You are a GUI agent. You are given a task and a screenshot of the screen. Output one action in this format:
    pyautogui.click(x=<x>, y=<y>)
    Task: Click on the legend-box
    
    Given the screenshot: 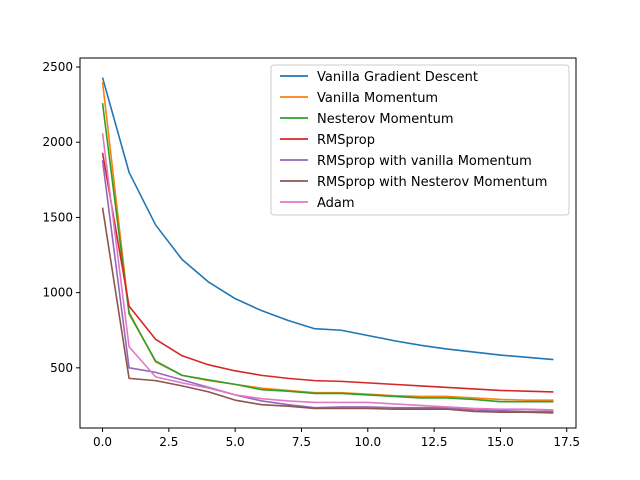 What is the action you would take?
    pyautogui.click(x=420, y=140)
    